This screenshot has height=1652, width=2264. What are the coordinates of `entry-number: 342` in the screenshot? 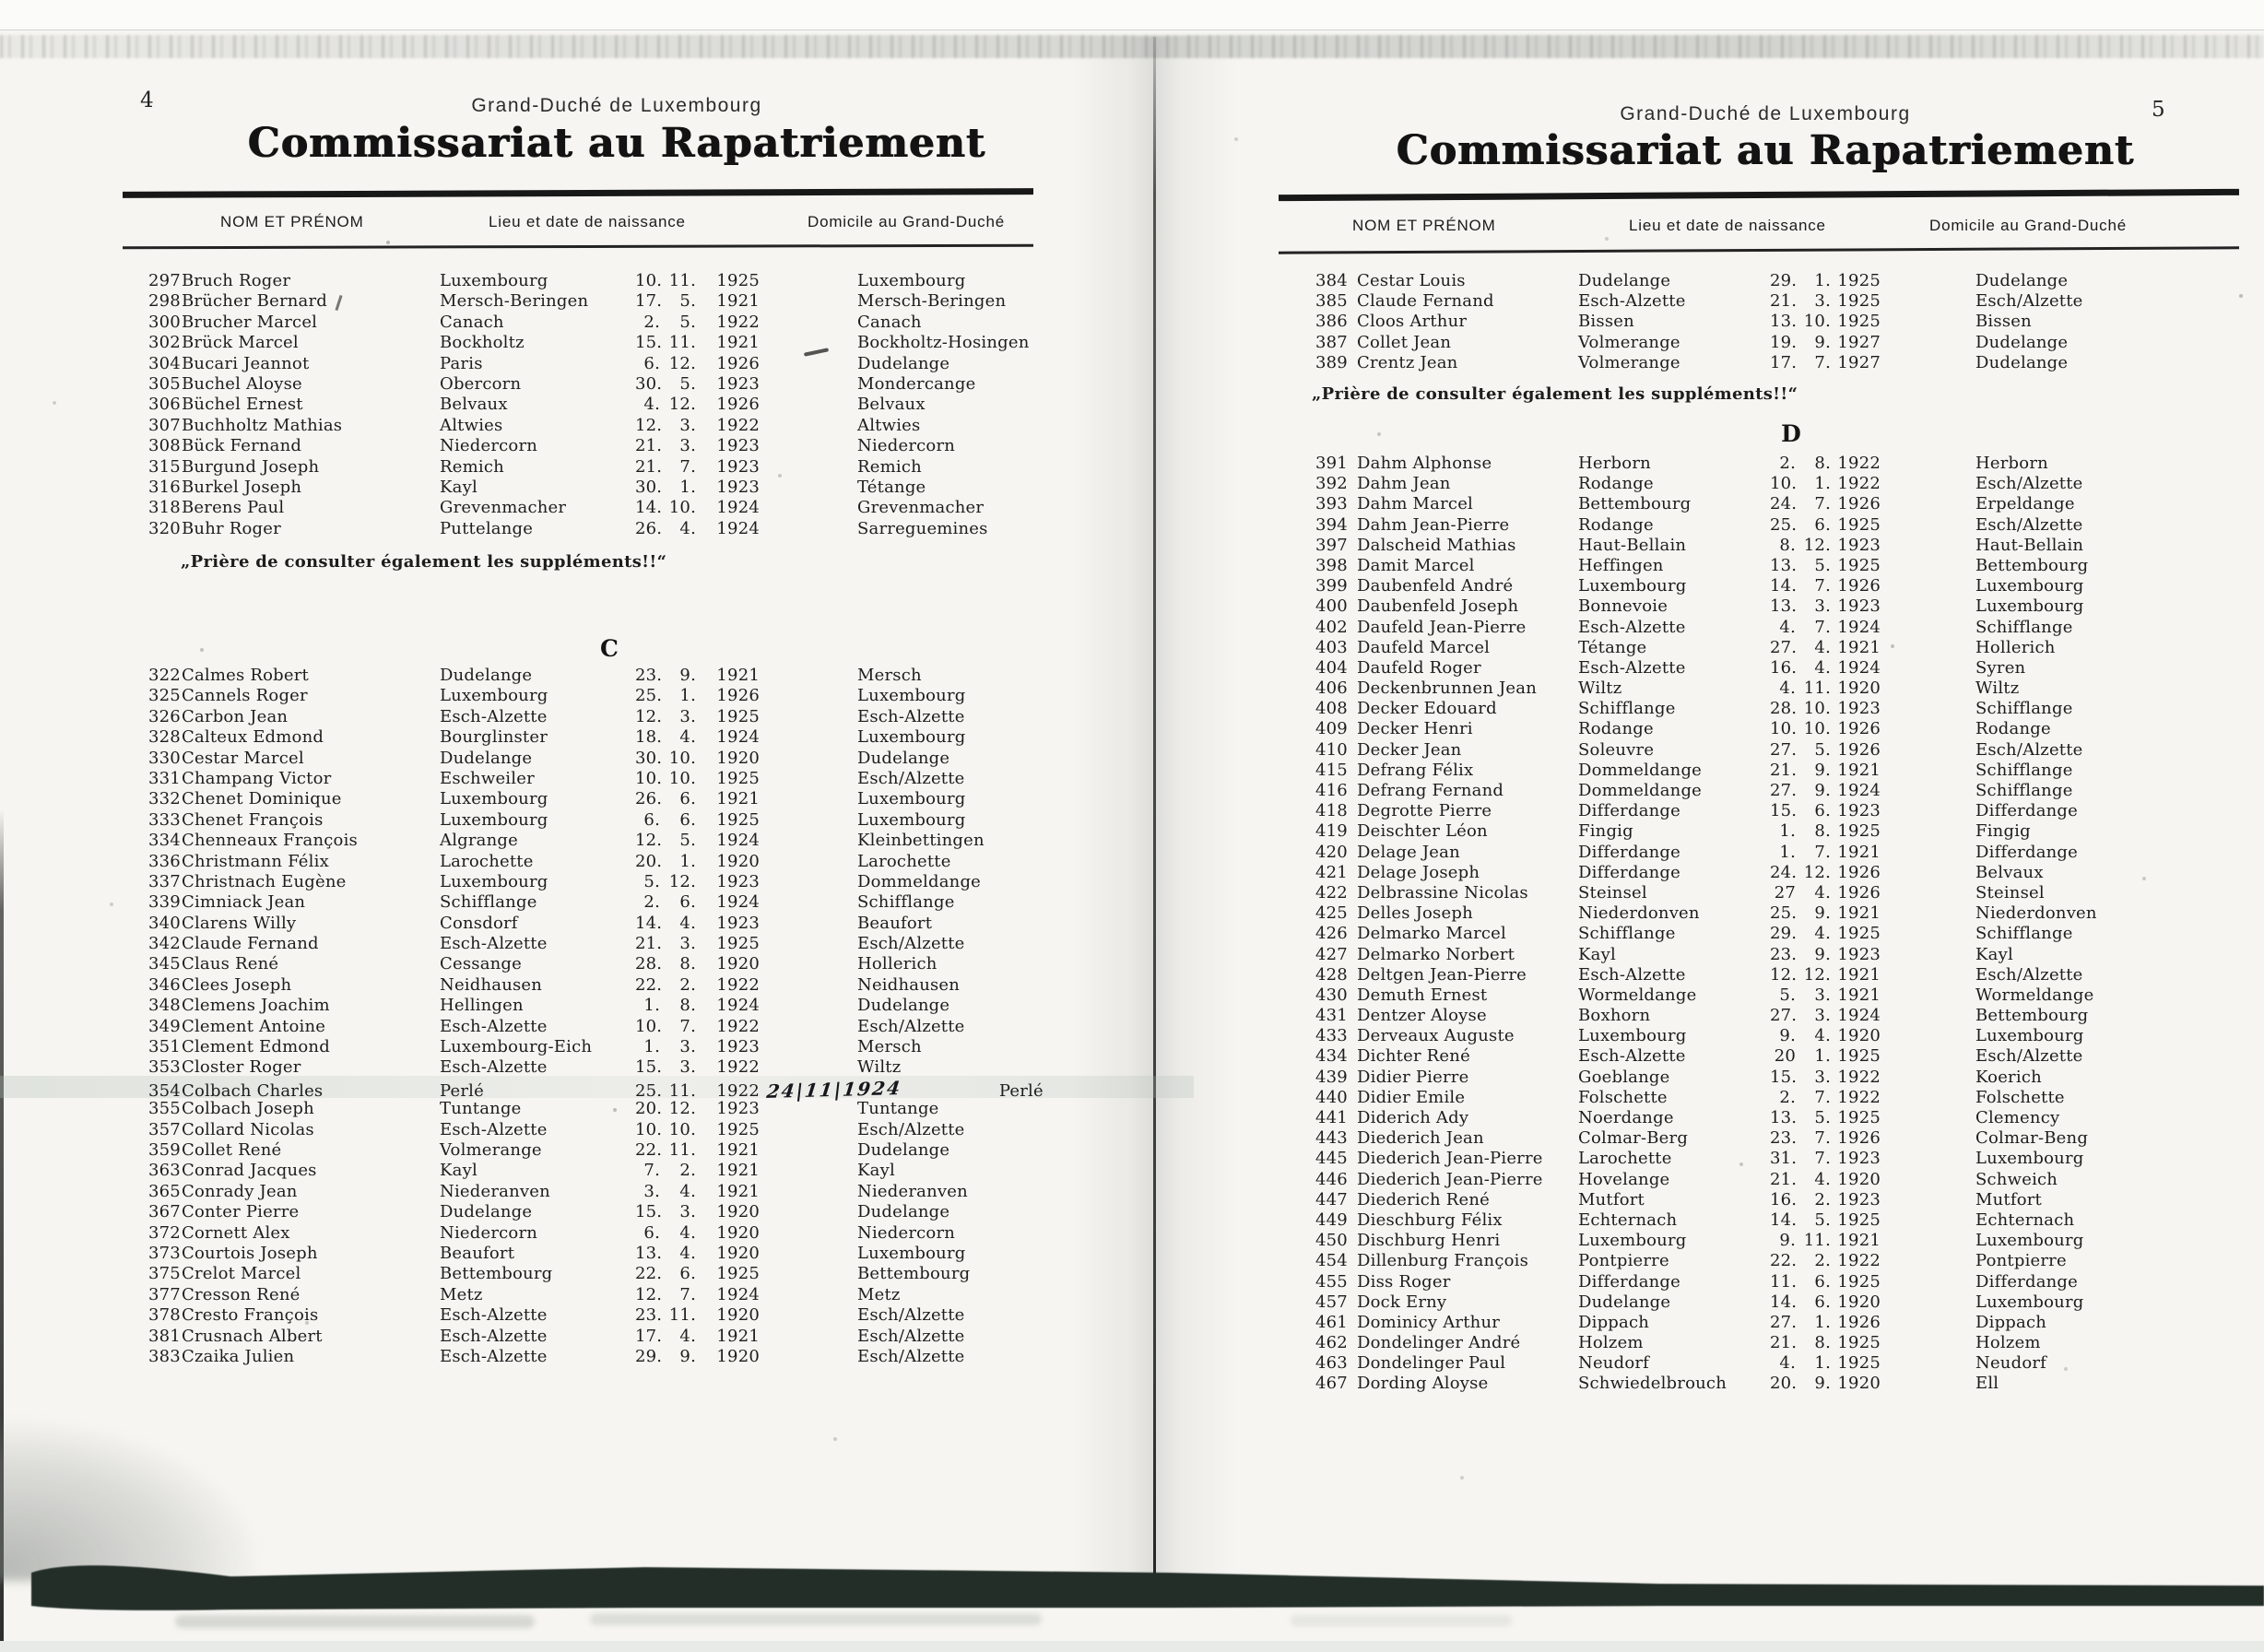 It's located at (164, 944).